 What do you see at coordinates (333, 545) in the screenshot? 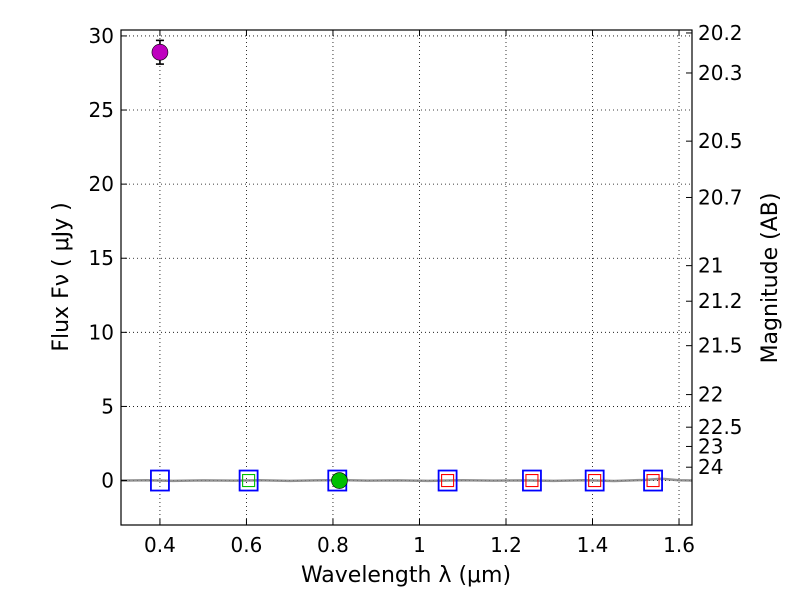
I see `x-tick-label: 0.8` at bounding box center [333, 545].